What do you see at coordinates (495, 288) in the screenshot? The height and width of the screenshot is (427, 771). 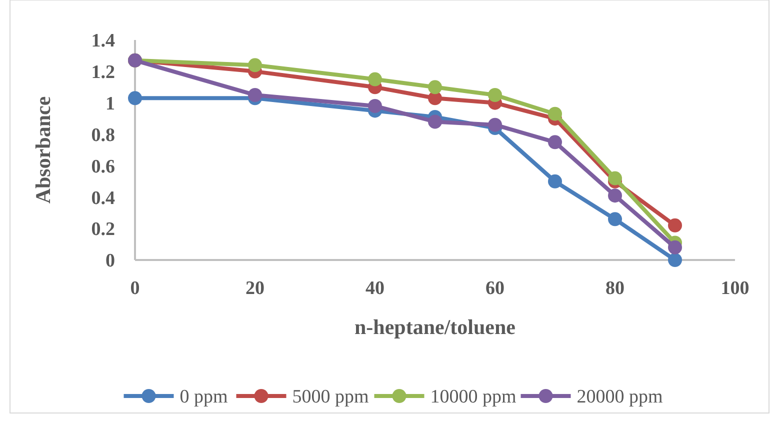 I see `x-tick-label: 60` at bounding box center [495, 288].